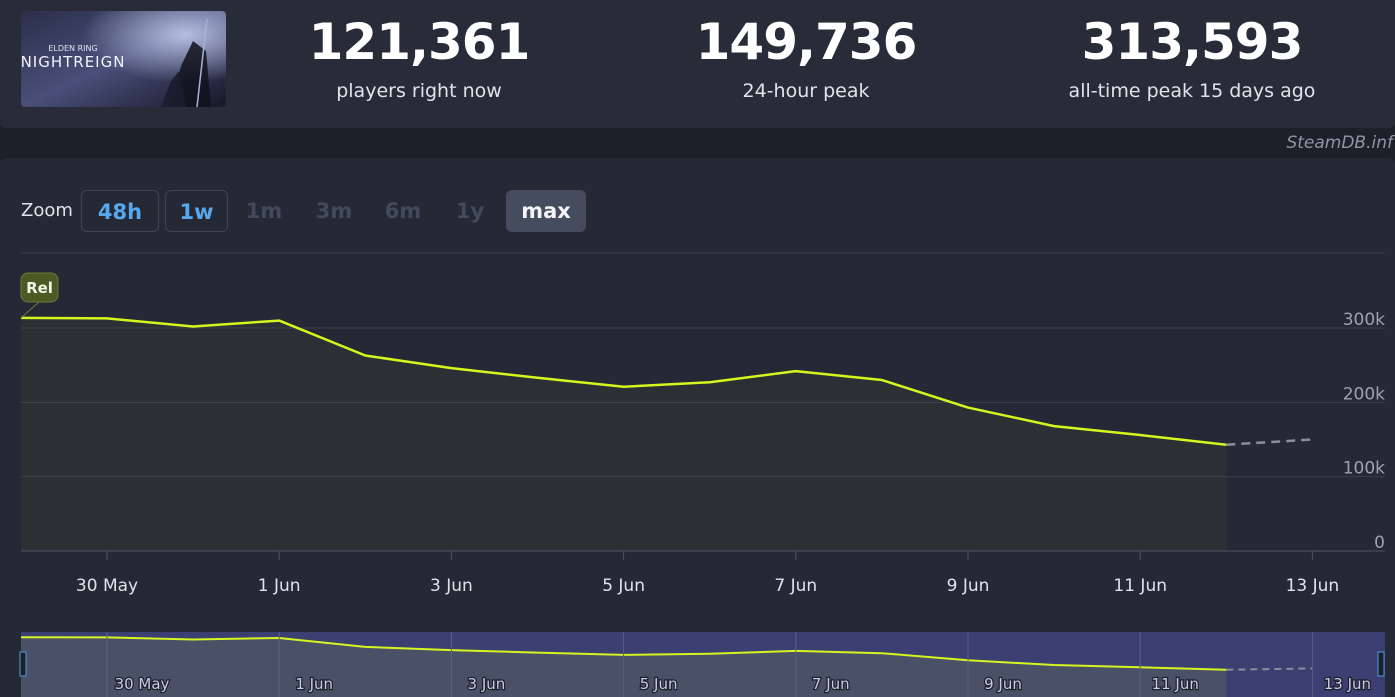 This screenshot has height=697, width=1395. What do you see at coordinates (314, 684) in the screenshot?
I see `navigator-tick-label: 1 Jun` at bounding box center [314, 684].